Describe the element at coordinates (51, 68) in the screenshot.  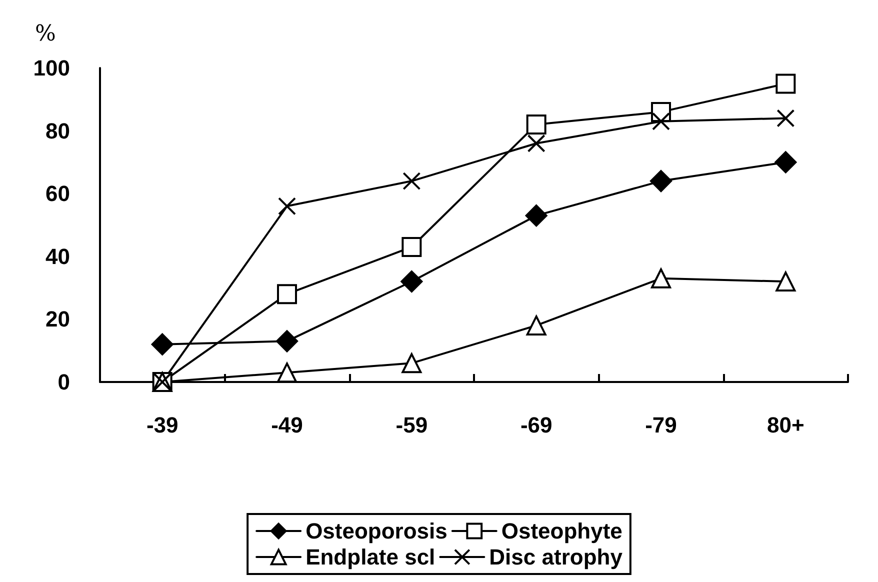
I see `y-tick-label: 100` at that location.